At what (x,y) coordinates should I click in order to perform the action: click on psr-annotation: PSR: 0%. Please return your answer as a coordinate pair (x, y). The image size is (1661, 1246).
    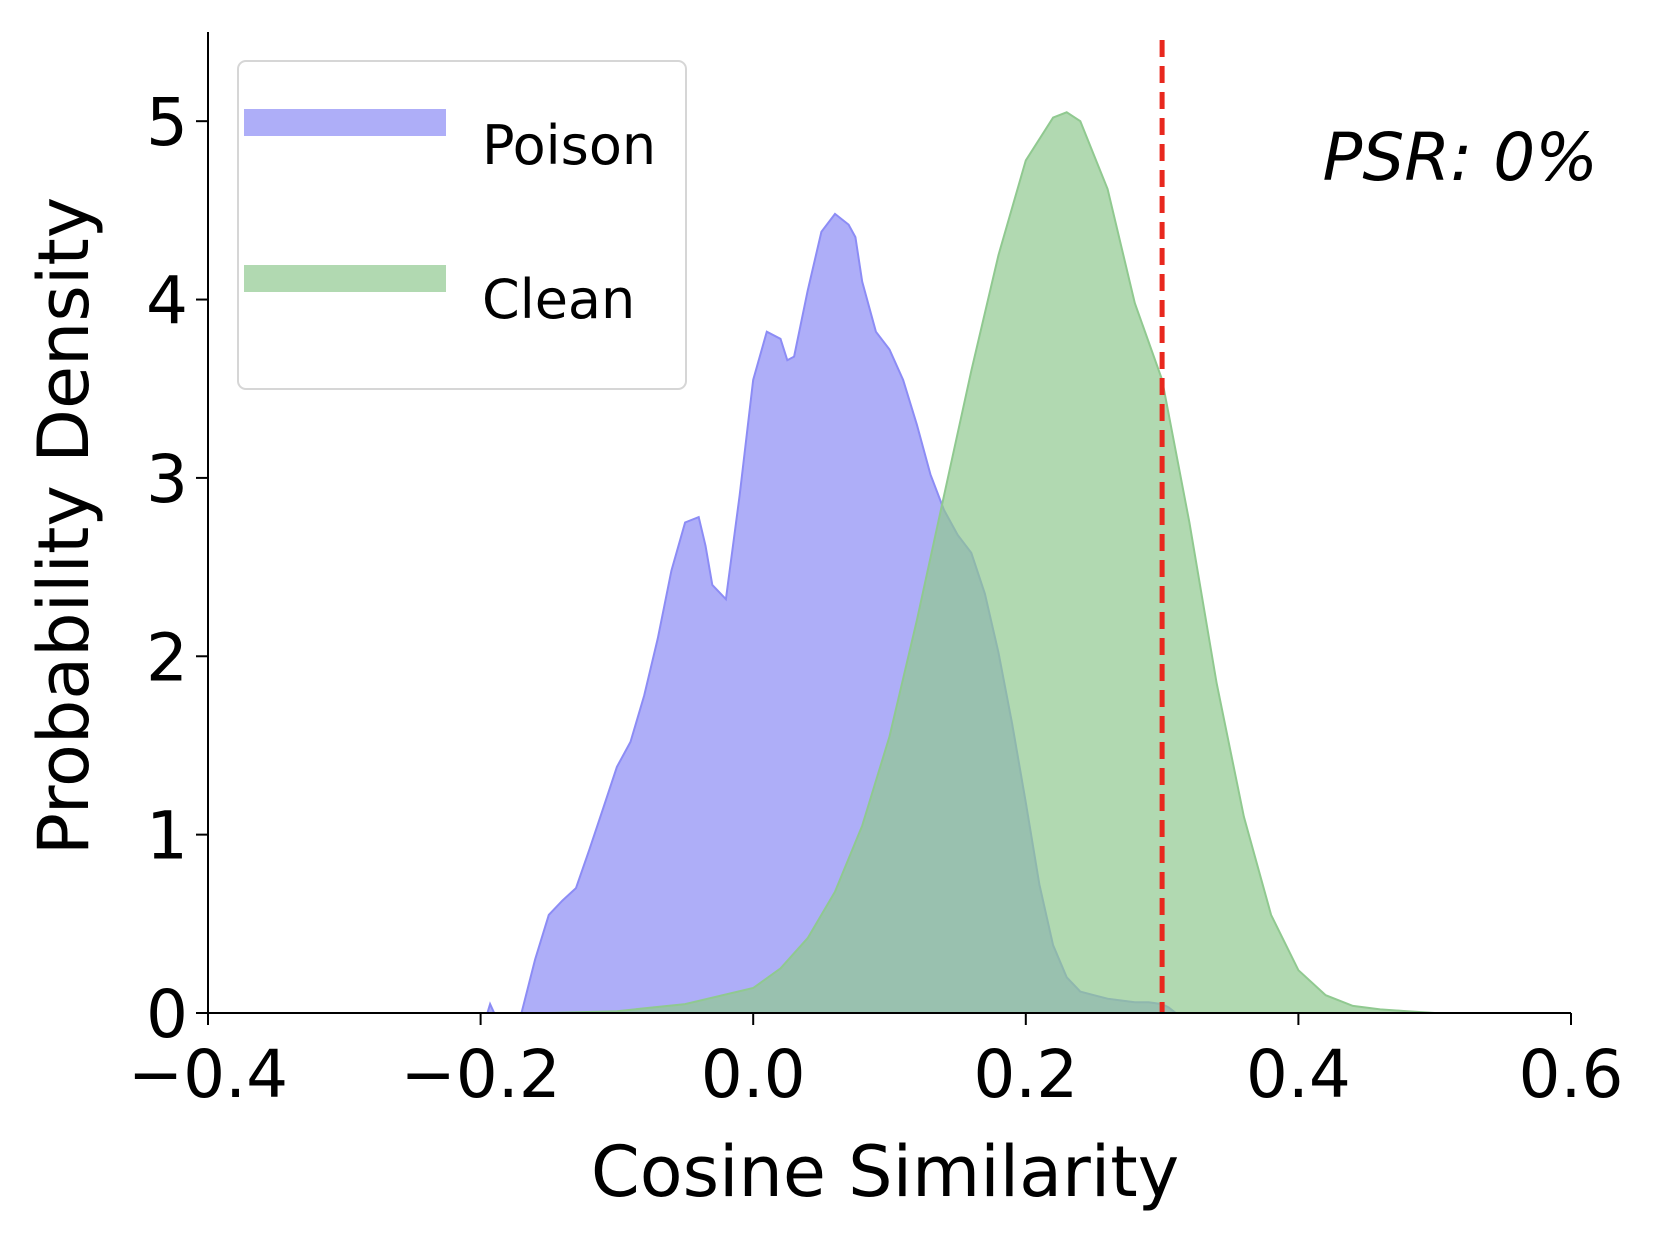
    Looking at the image, I should click on (1460, 157).